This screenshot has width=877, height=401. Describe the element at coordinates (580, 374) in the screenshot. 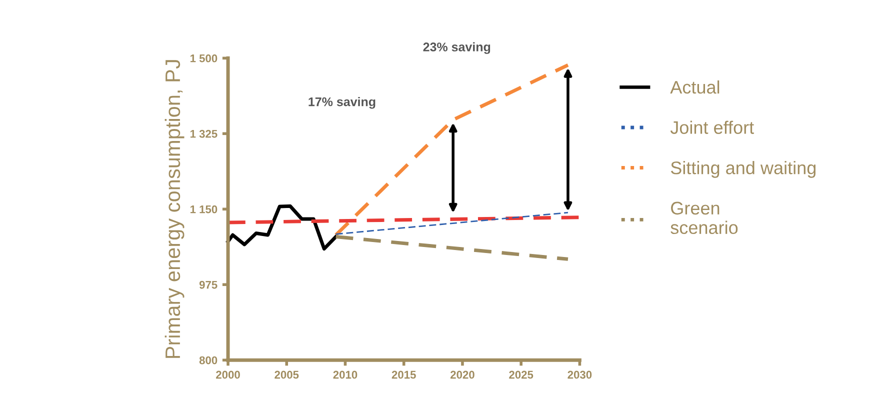

I see `x-tick-label: 2030` at that location.